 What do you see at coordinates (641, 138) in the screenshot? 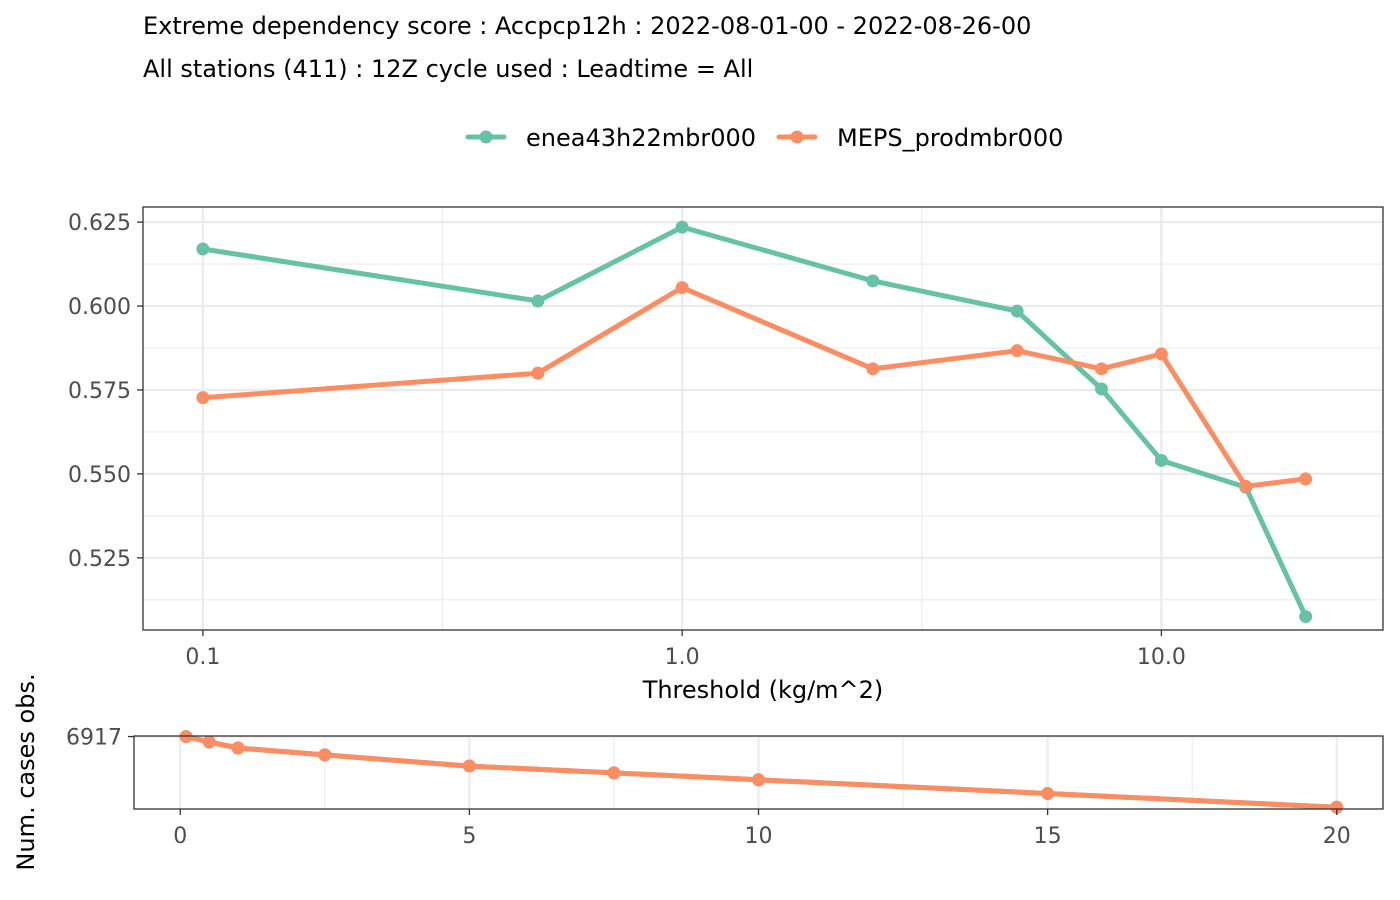
I see `legend-label-enea43h22mbr000: enea43h22mbr000` at bounding box center [641, 138].